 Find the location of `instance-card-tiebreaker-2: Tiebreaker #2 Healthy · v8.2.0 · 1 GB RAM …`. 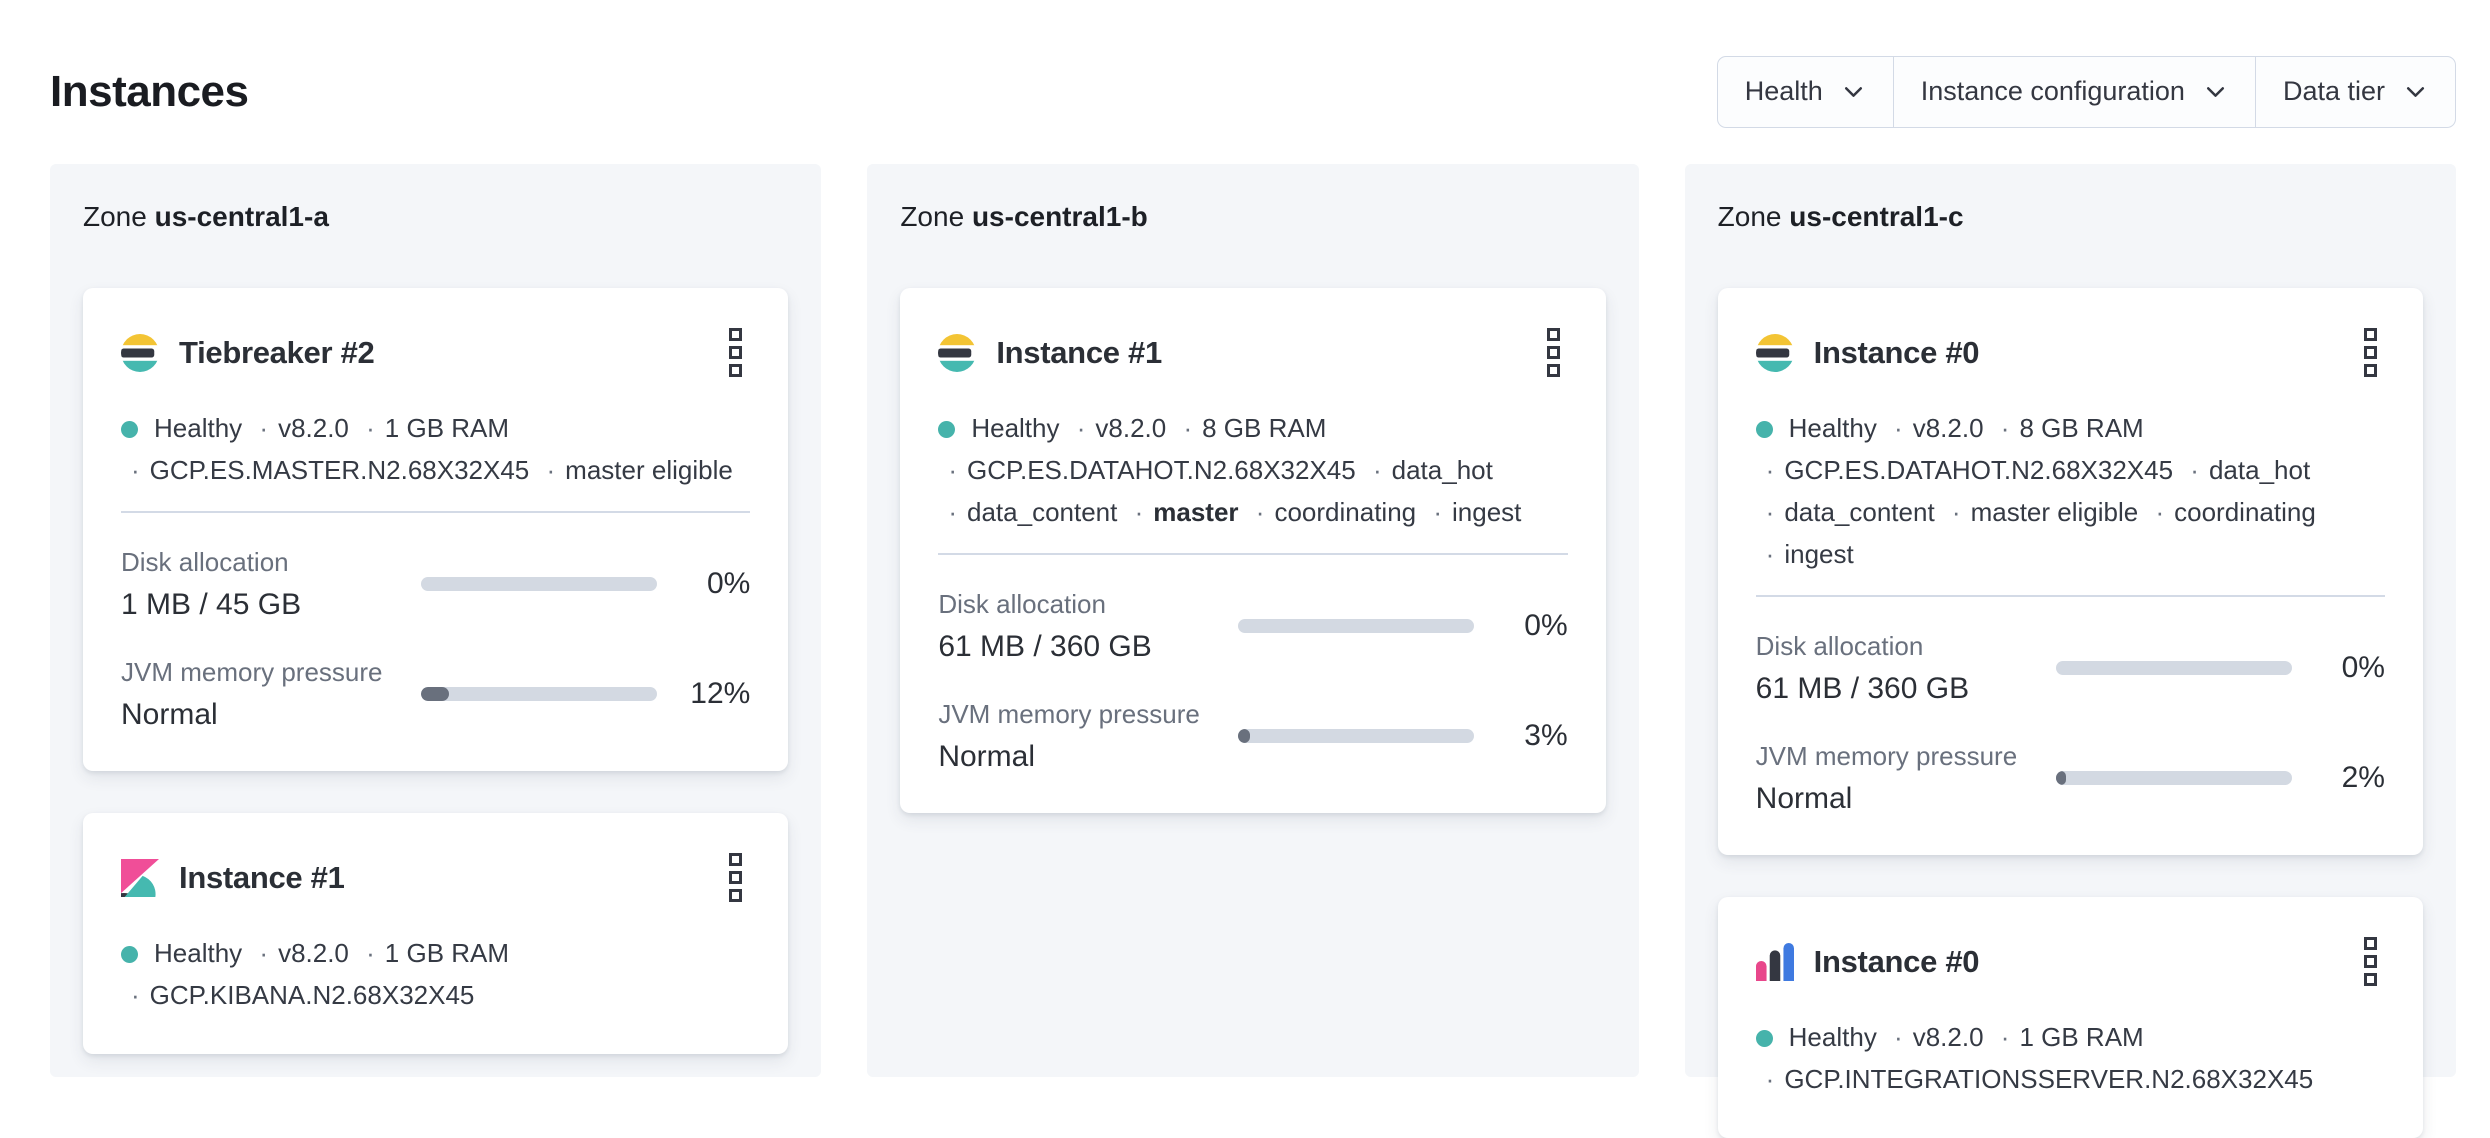

instance-card-tiebreaker-2: Tiebreaker #2 Healthy · v8.2.0 · 1 GB RAM … is located at coordinates (436, 529).